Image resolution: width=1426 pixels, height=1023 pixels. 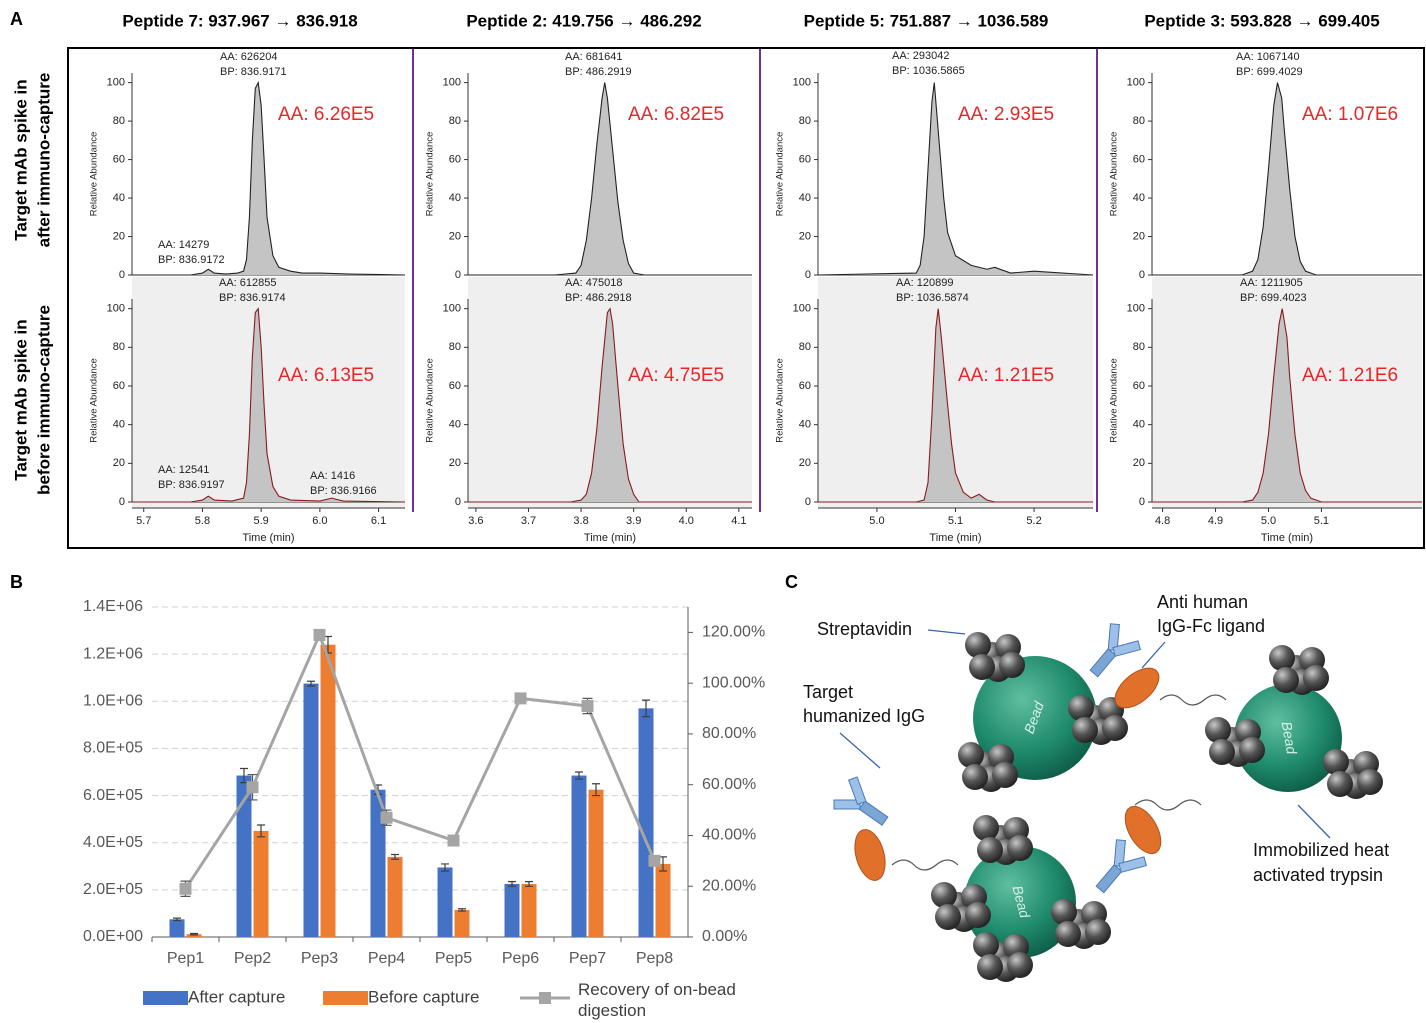 What do you see at coordinates (724, 936) in the screenshot?
I see `y2-tick-label: 0.00%` at bounding box center [724, 936].